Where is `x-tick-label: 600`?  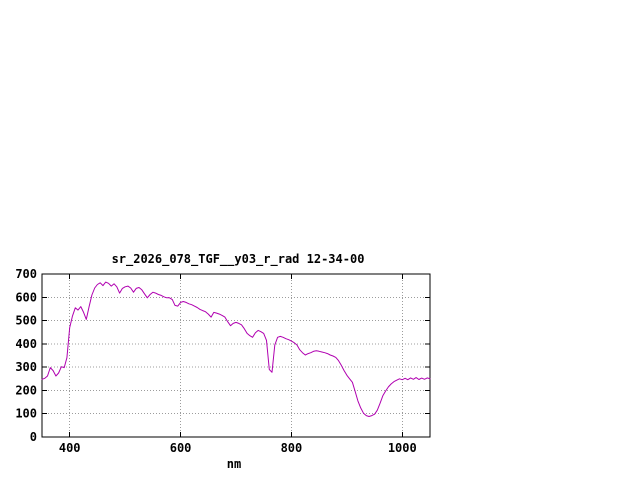
x-tick-label: 600 is located at coordinates (181, 448).